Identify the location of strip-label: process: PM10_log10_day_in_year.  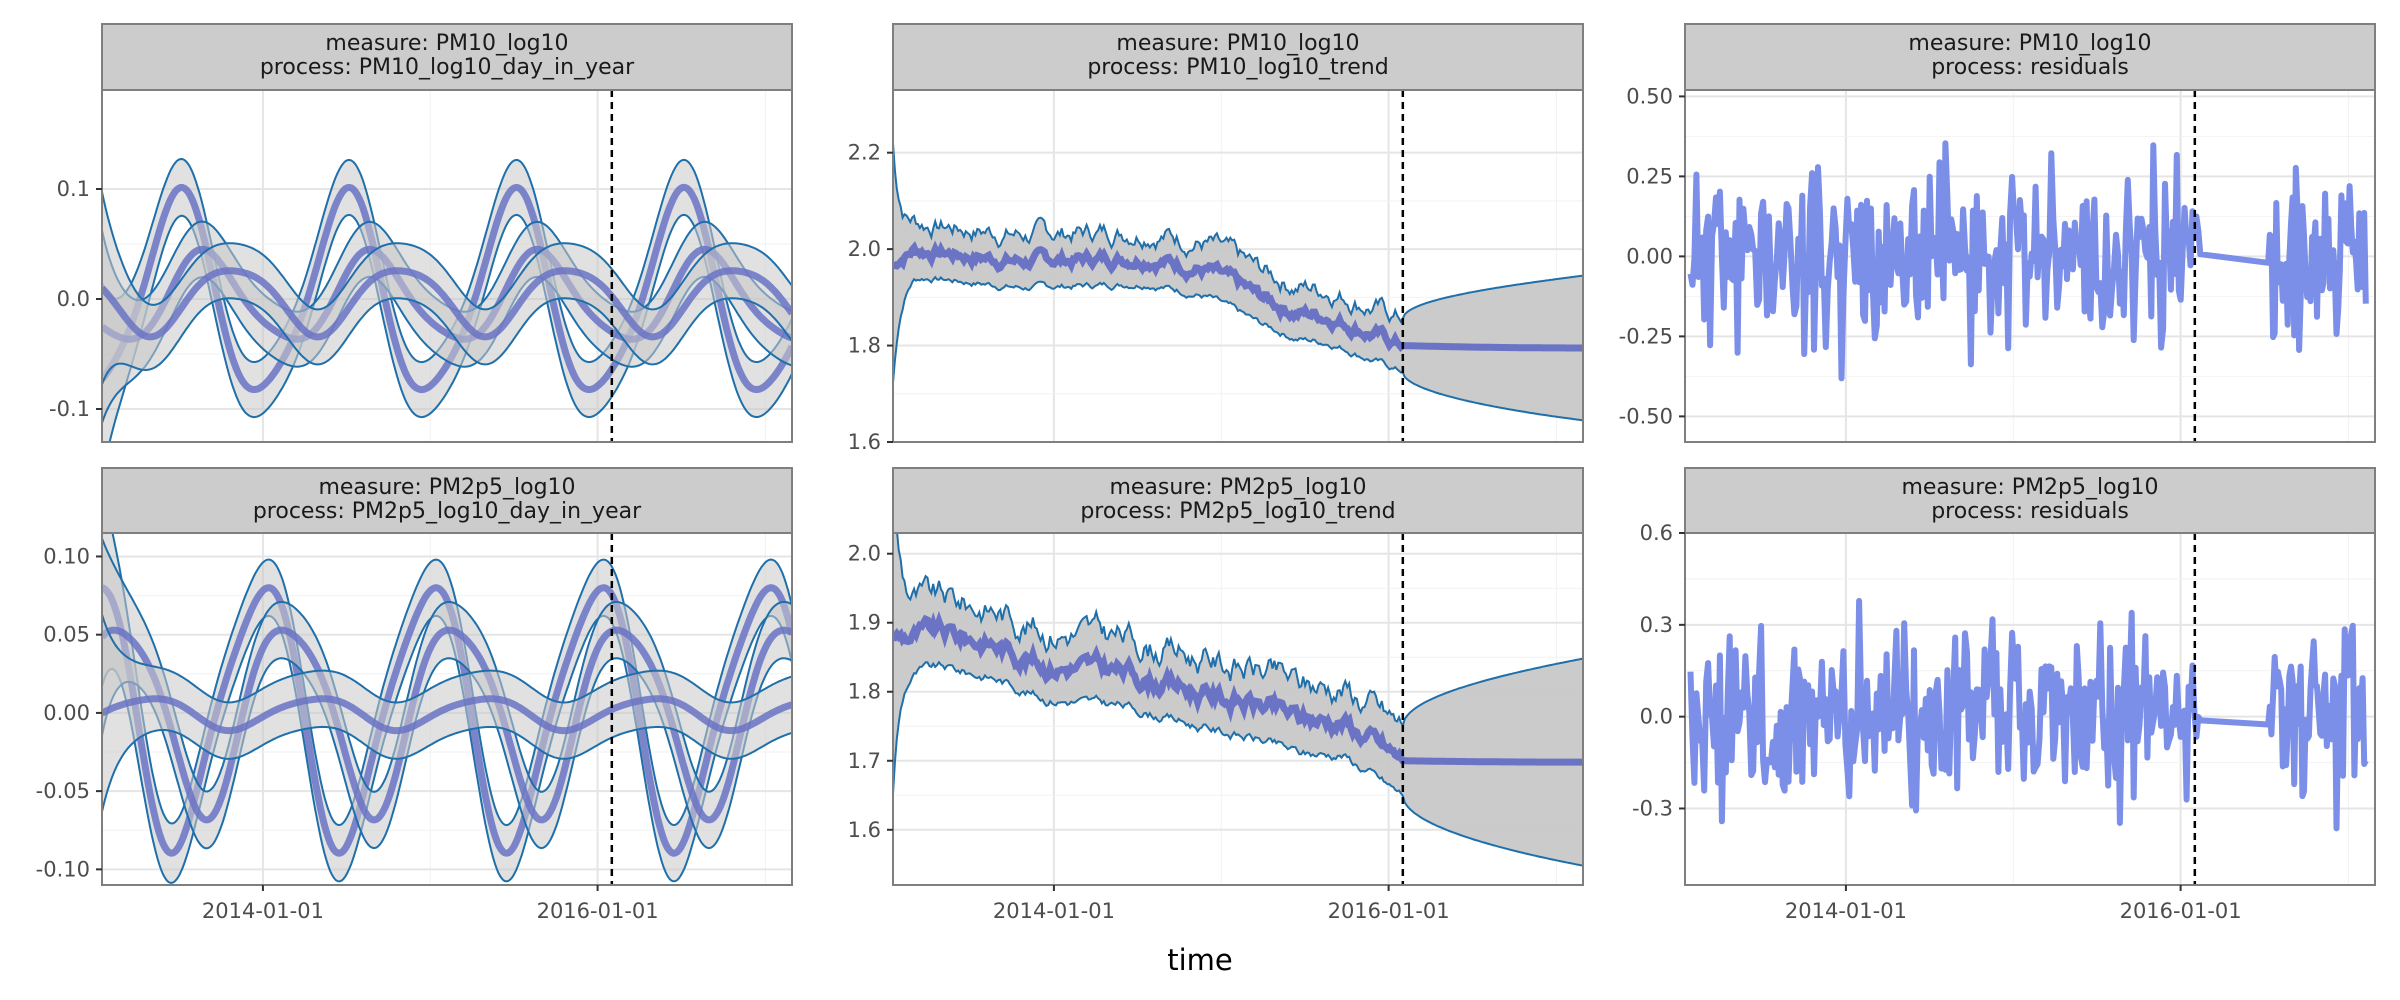
(447, 67).